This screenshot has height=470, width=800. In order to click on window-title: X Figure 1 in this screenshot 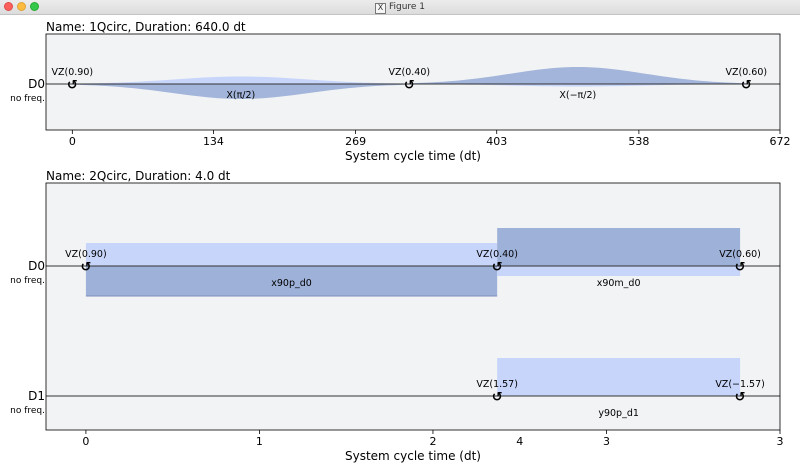, I will do `click(400, 7)`.